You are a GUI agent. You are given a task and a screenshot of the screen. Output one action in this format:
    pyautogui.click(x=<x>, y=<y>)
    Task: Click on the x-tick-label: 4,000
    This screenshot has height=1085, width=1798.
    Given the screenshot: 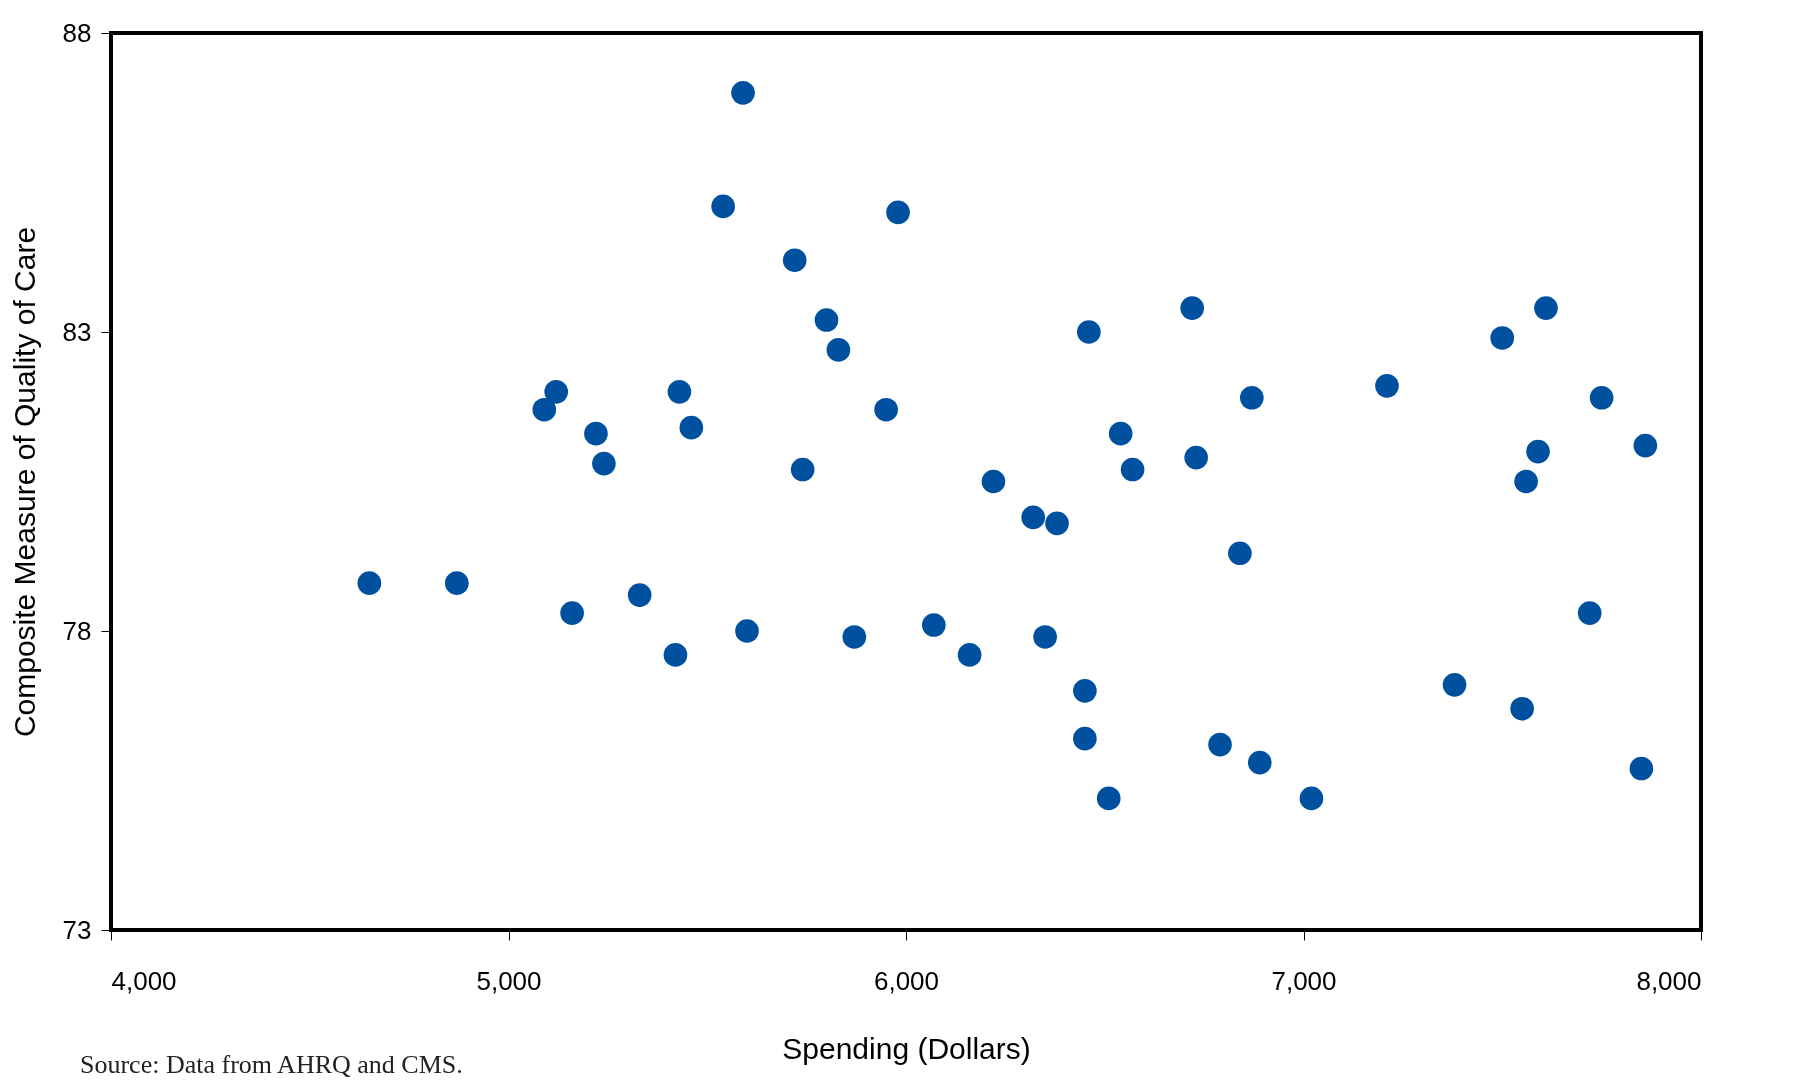 What is the action you would take?
    pyautogui.click(x=144, y=980)
    